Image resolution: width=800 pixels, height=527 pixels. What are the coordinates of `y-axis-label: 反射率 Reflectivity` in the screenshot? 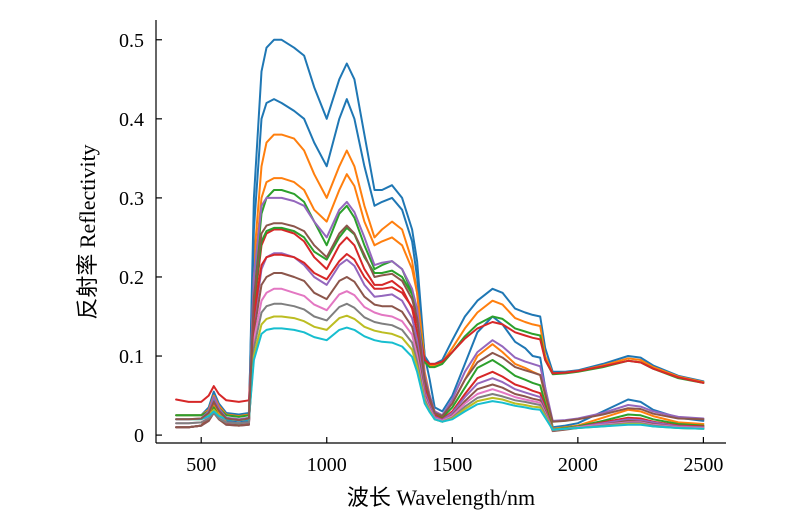 It's located at (87, 231).